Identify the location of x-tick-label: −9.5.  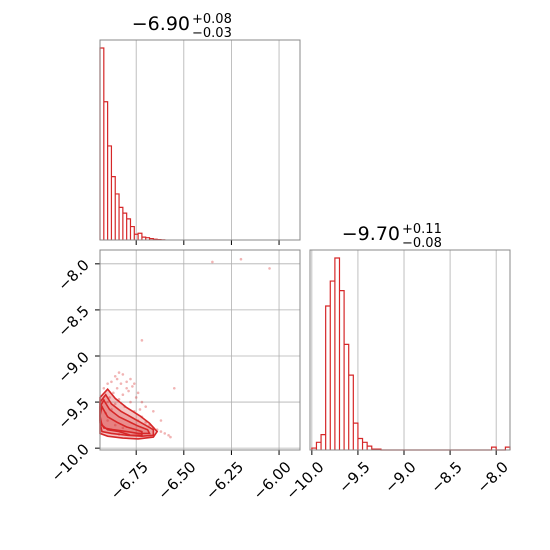
(354, 477).